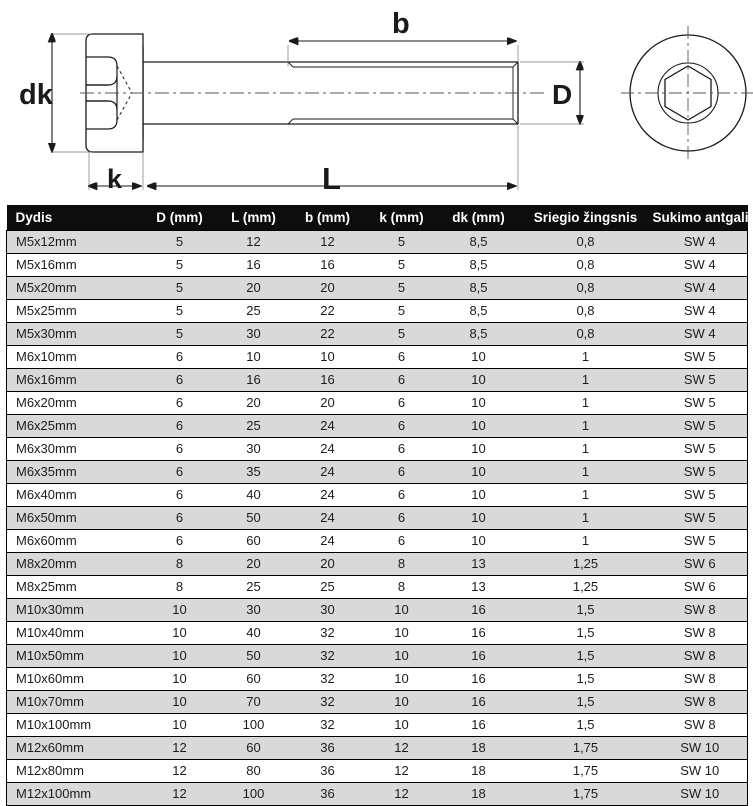 Image resolution: width=753 pixels, height=806 pixels. Describe the element at coordinates (585, 587) in the screenshot. I see `cell-pitch: 1,25` at that location.